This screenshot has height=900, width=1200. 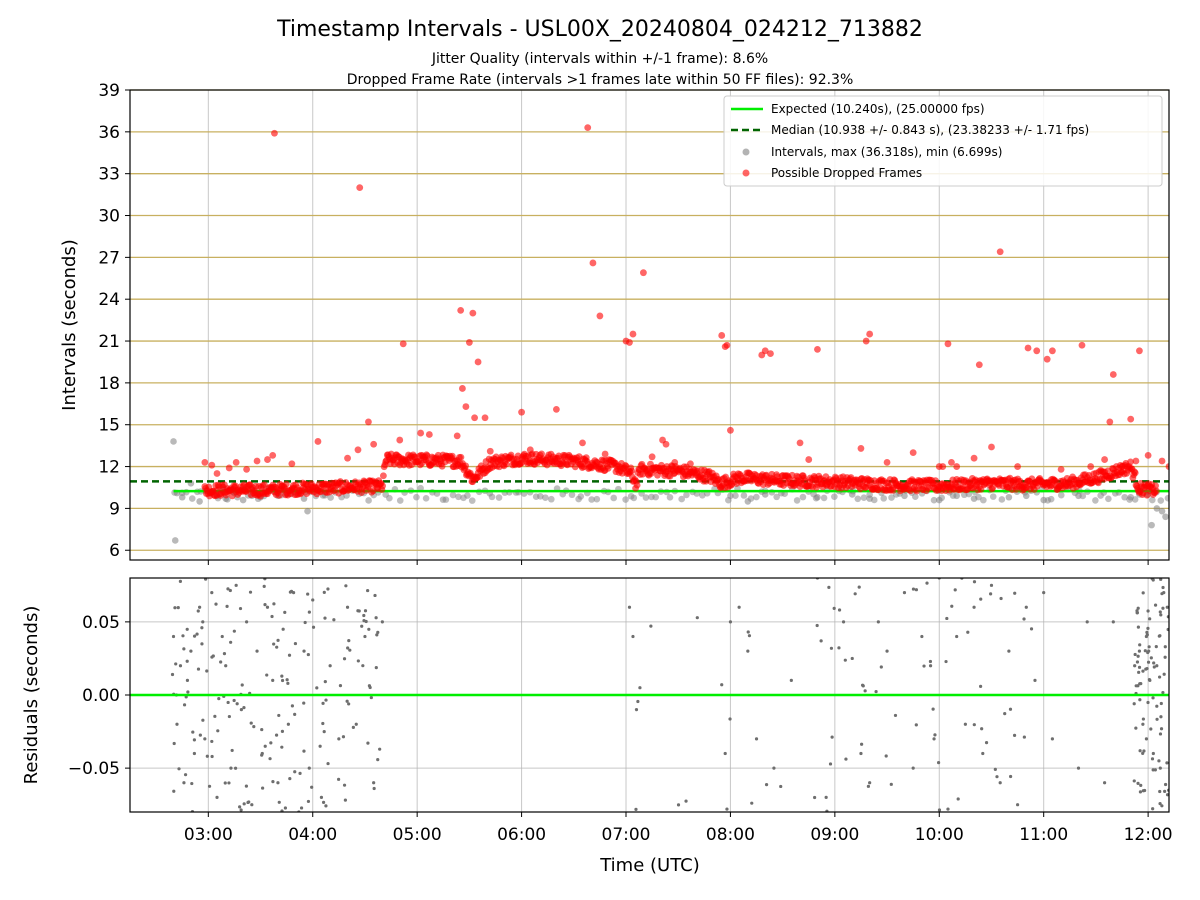 What do you see at coordinates (109, 426) in the screenshot?
I see `intervals-y-tick-label: 15` at bounding box center [109, 426].